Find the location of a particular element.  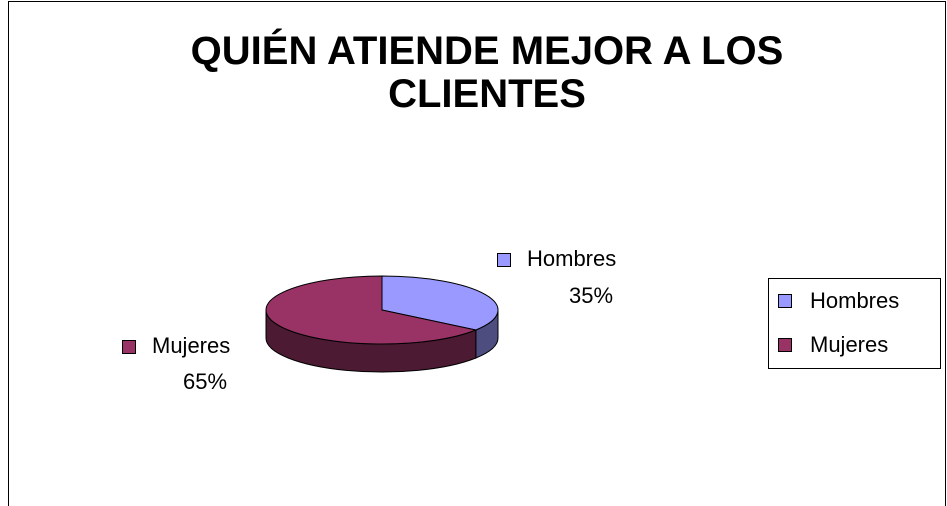

legend-label: Mujeres is located at coordinates (849, 344).